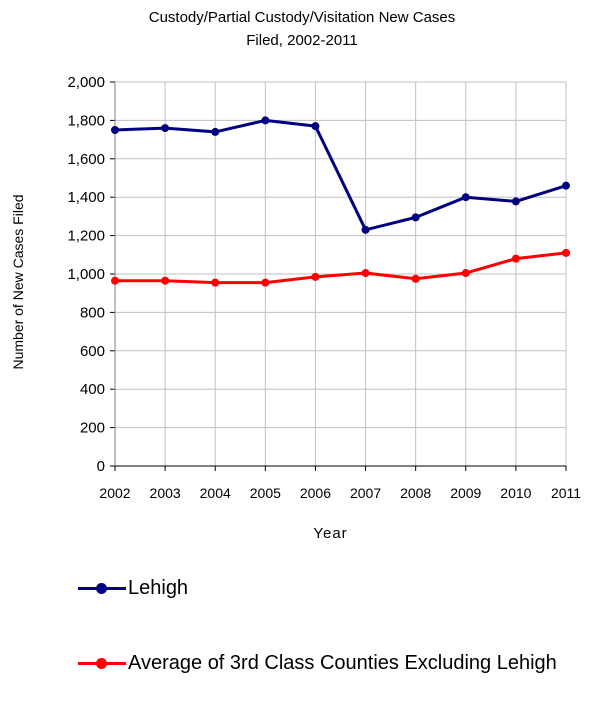 The image size is (604, 708). I want to click on x-tick-label: 2003, so click(165, 493).